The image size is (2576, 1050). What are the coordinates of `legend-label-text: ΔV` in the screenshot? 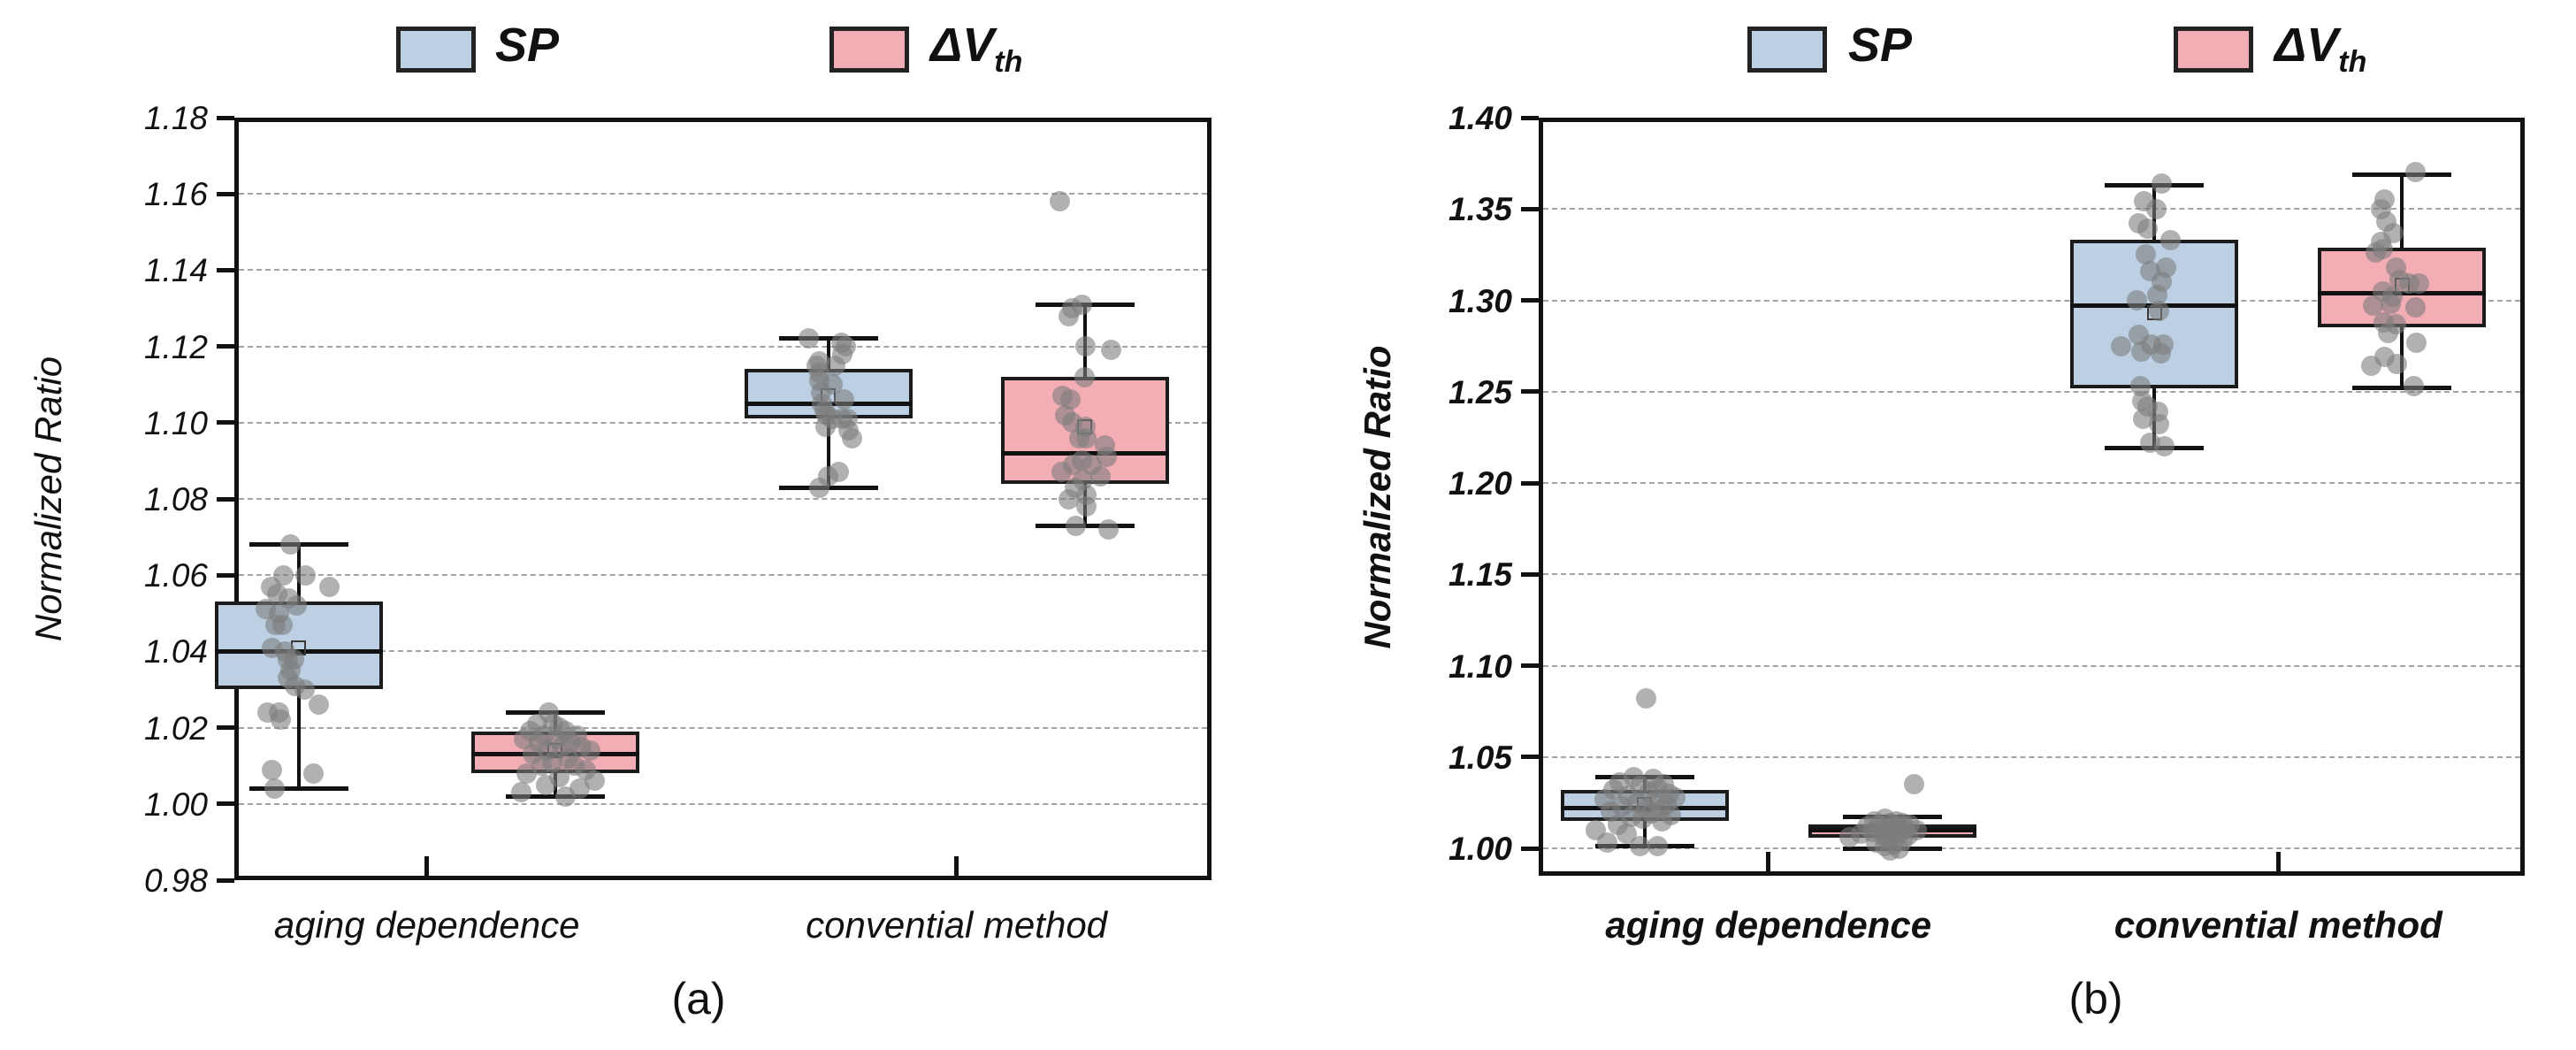 It's located at (963, 45).